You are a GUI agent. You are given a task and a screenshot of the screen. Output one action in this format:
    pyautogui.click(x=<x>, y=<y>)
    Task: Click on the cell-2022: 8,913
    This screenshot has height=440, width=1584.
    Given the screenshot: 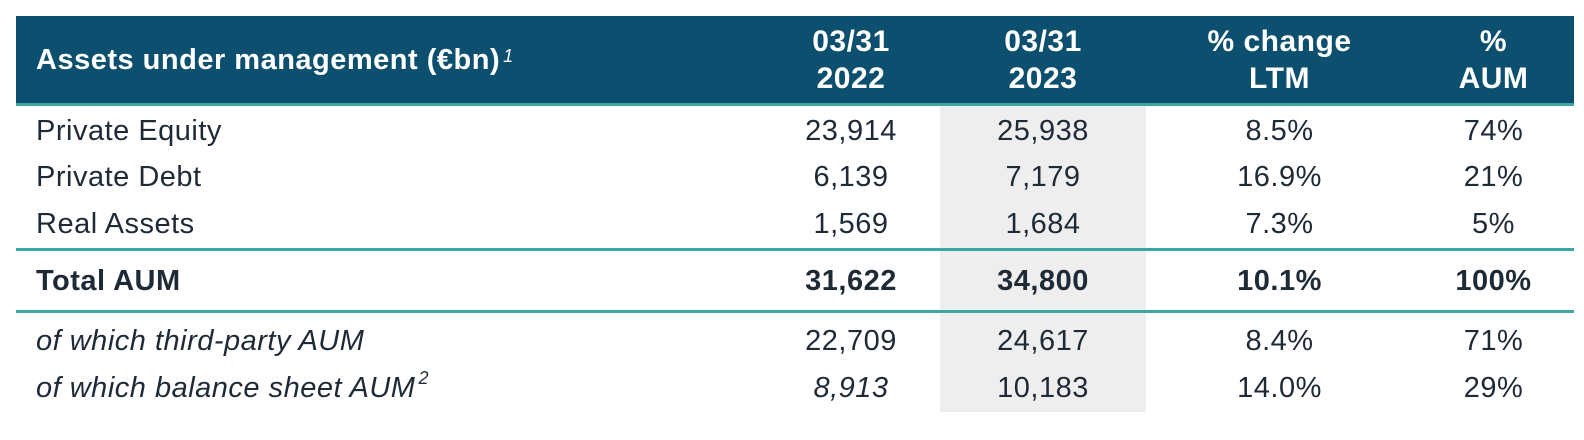 What is the action you would take?
    pyautogui.click(x=851, y=388)
    